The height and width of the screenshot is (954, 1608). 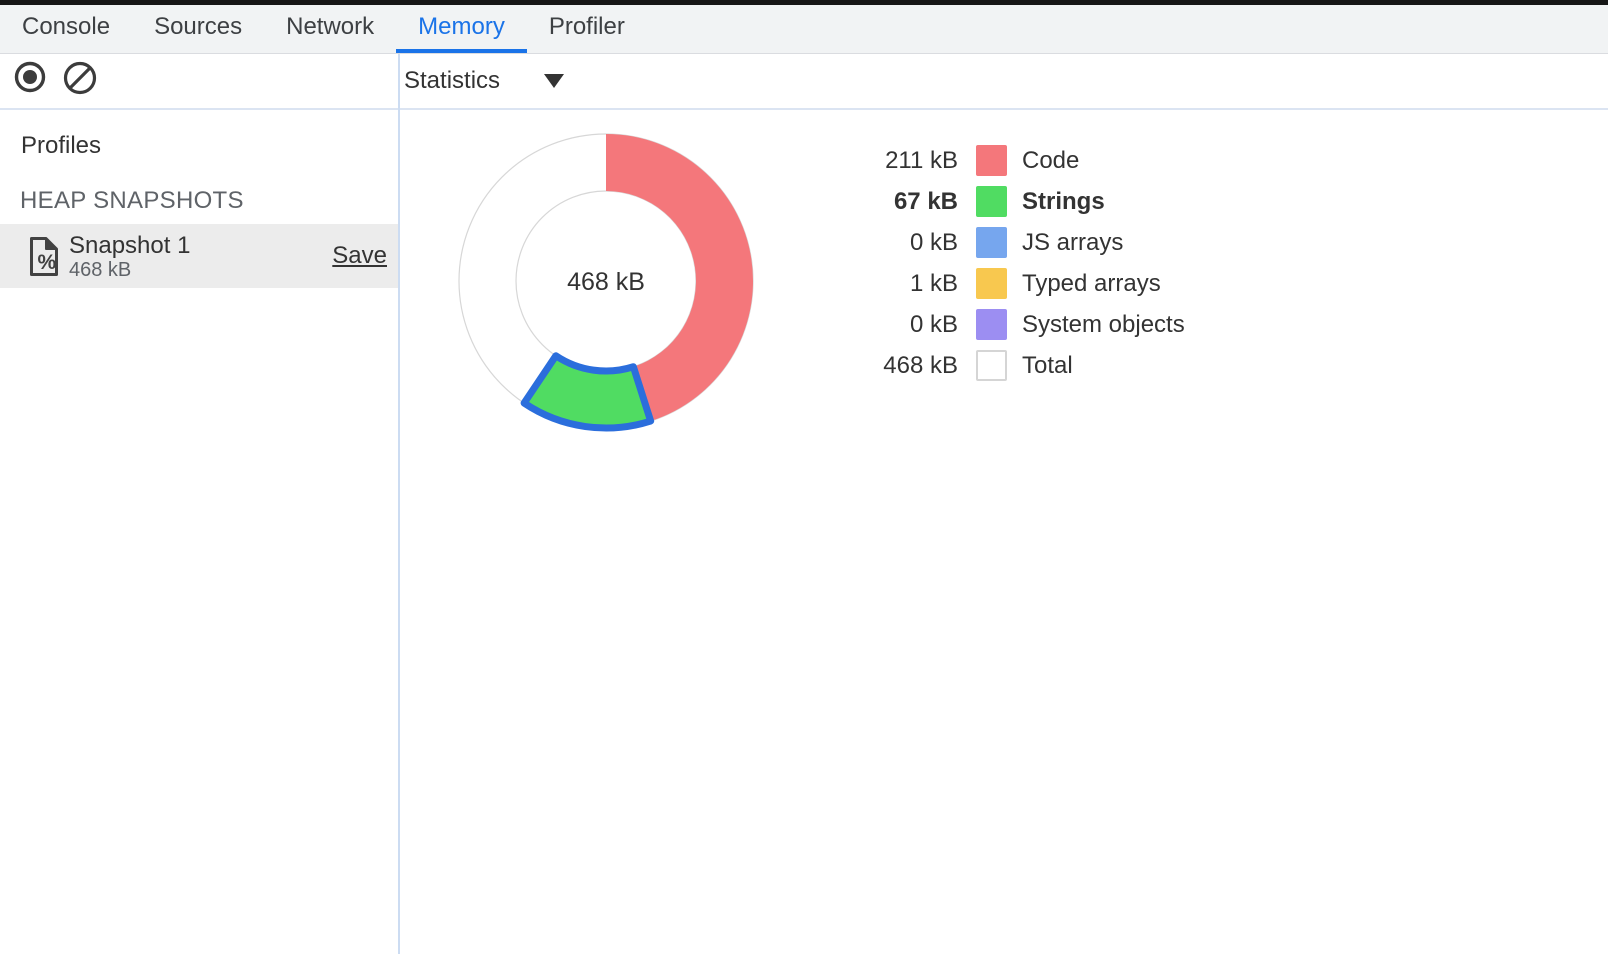 I want to click on legend-label: Code, so click(x=1051, y=160).